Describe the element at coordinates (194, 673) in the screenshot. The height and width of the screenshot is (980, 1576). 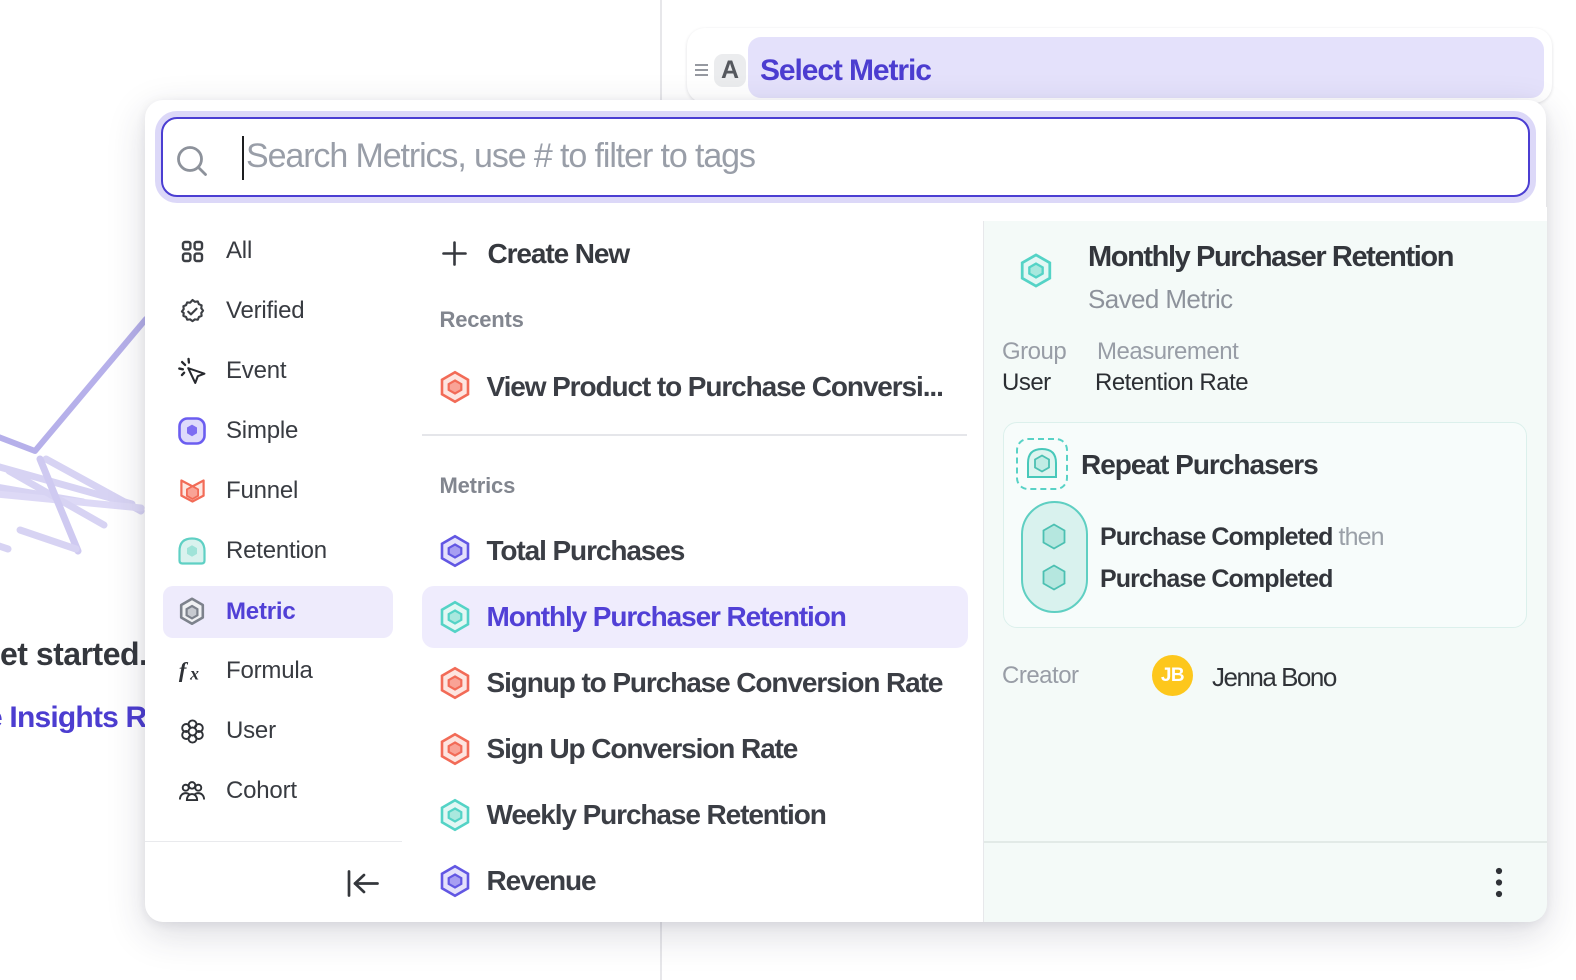
I see `svg-text: x` at that location.